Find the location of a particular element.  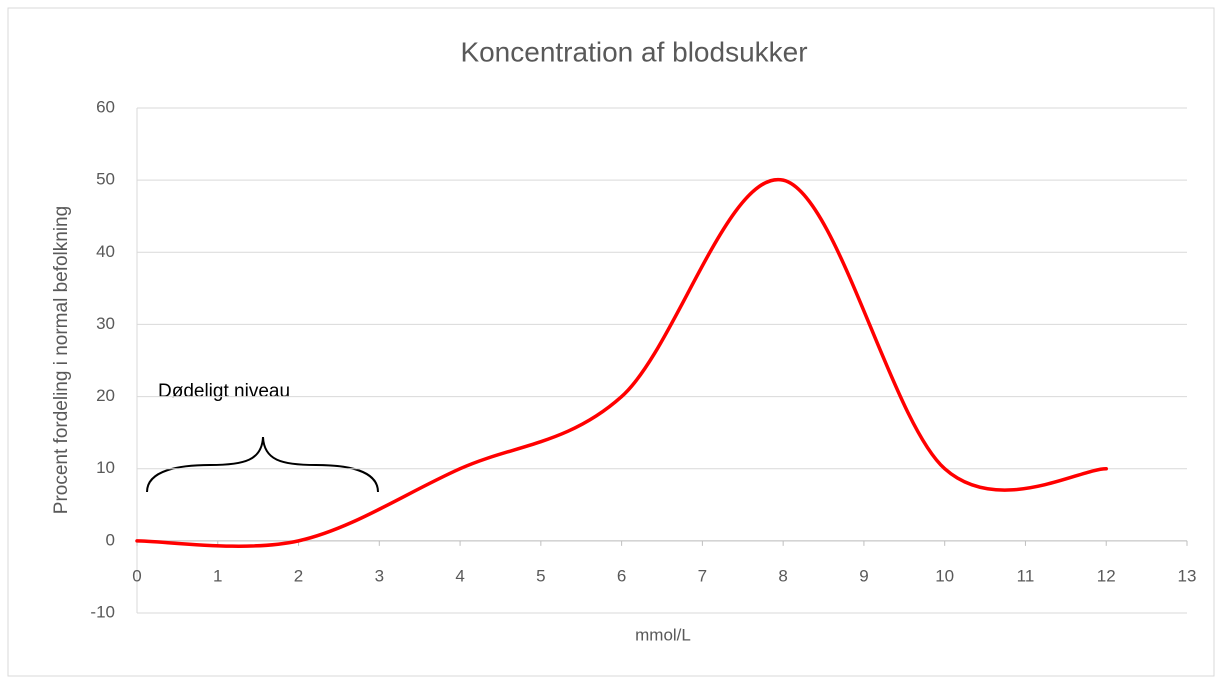

x-tick-label: 5 is located at coordinates (540, 575).